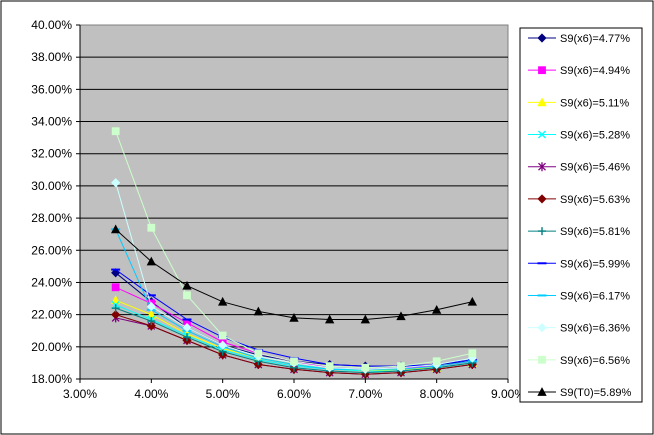 Image resolution: width=654 pixels, height=435 pixels. What do you see at coordinates (365, 394) in the screenshot?
I see `x-tick-label: 7.00%` at bounding box center [365, 394].